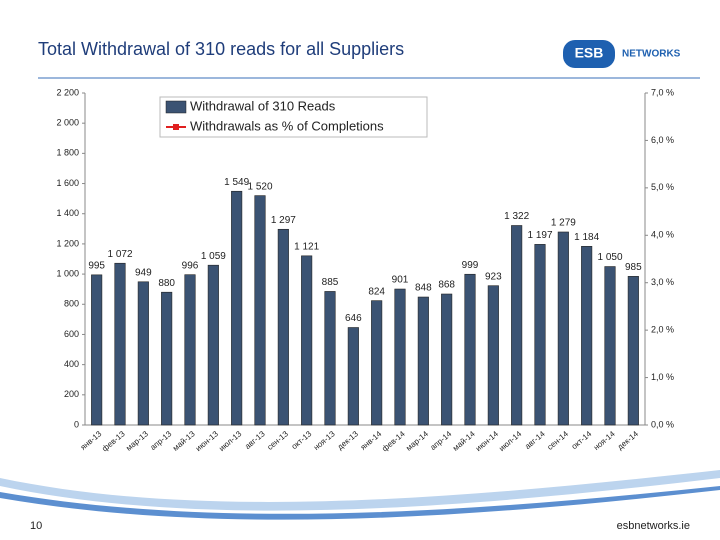  I want to click on value-label: 1 549, so click(236, 182).